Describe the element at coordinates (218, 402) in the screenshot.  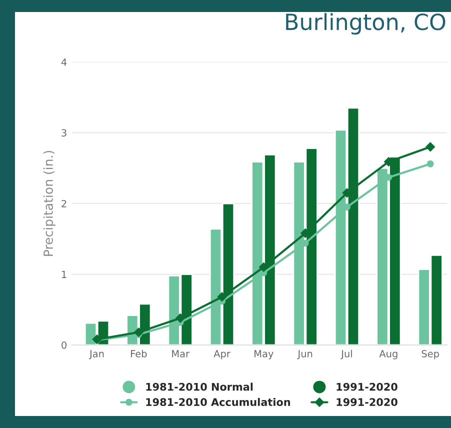
I see `legend-label: 1981-2010 Accumulation` at that location.